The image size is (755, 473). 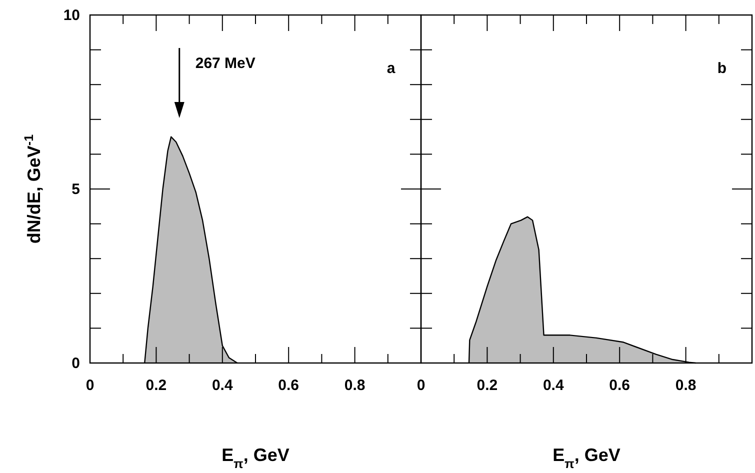 What do you see at coordinates (76, 363) in the screenshot?
I see `y-tick-label: 0` at bounding box center [76, 363].